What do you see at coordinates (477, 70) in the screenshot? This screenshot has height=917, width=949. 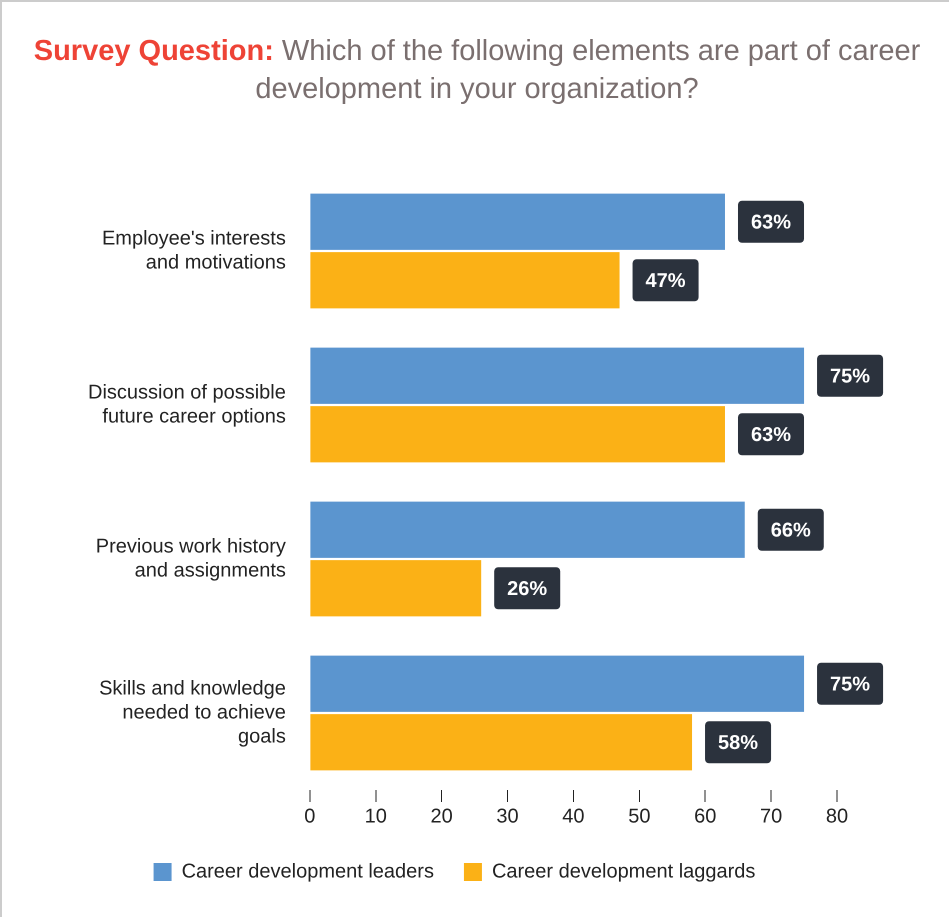 I see `chart-title: Survey Question: Which of the following elements are part of career development in your organization?` at bounding box center [477, 70].